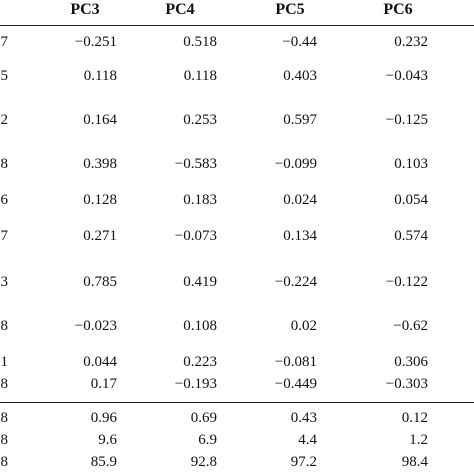 Image resolution: width=474 pixels, height=474 pixels. Describe the element at coordinates (195, 164) in the screenshot. I see `table-cell: −0.583` at that location.